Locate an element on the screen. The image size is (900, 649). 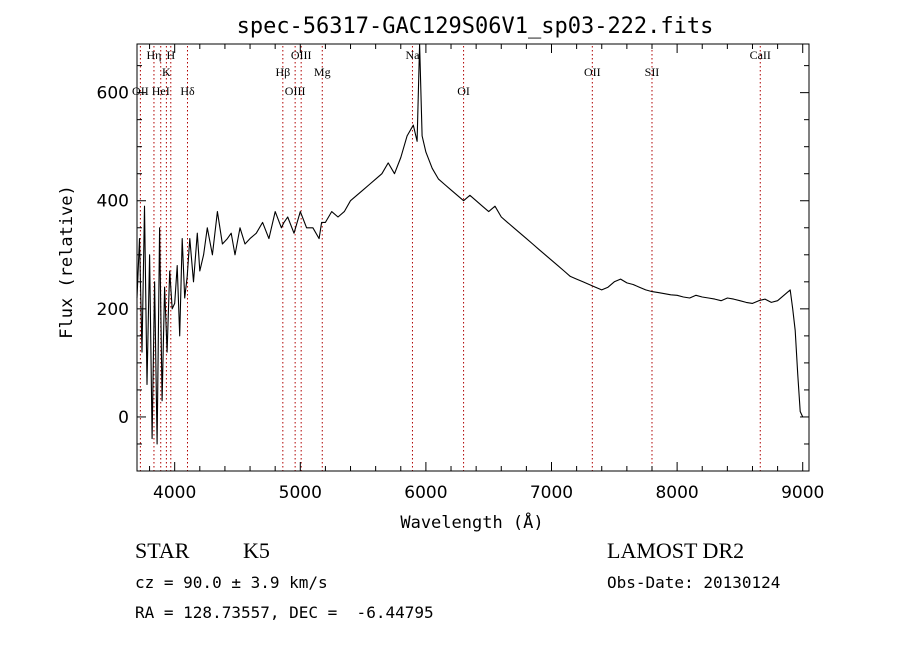
x-tick-label: 5000 is located at coordinates (300, 493).